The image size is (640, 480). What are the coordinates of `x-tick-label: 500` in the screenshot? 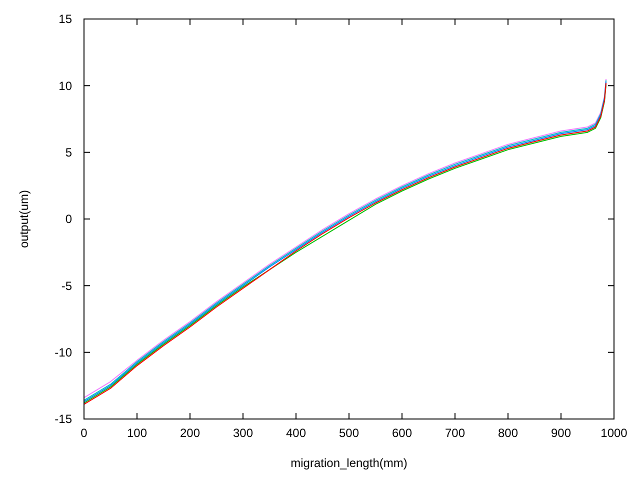 It's located at (349, 433).